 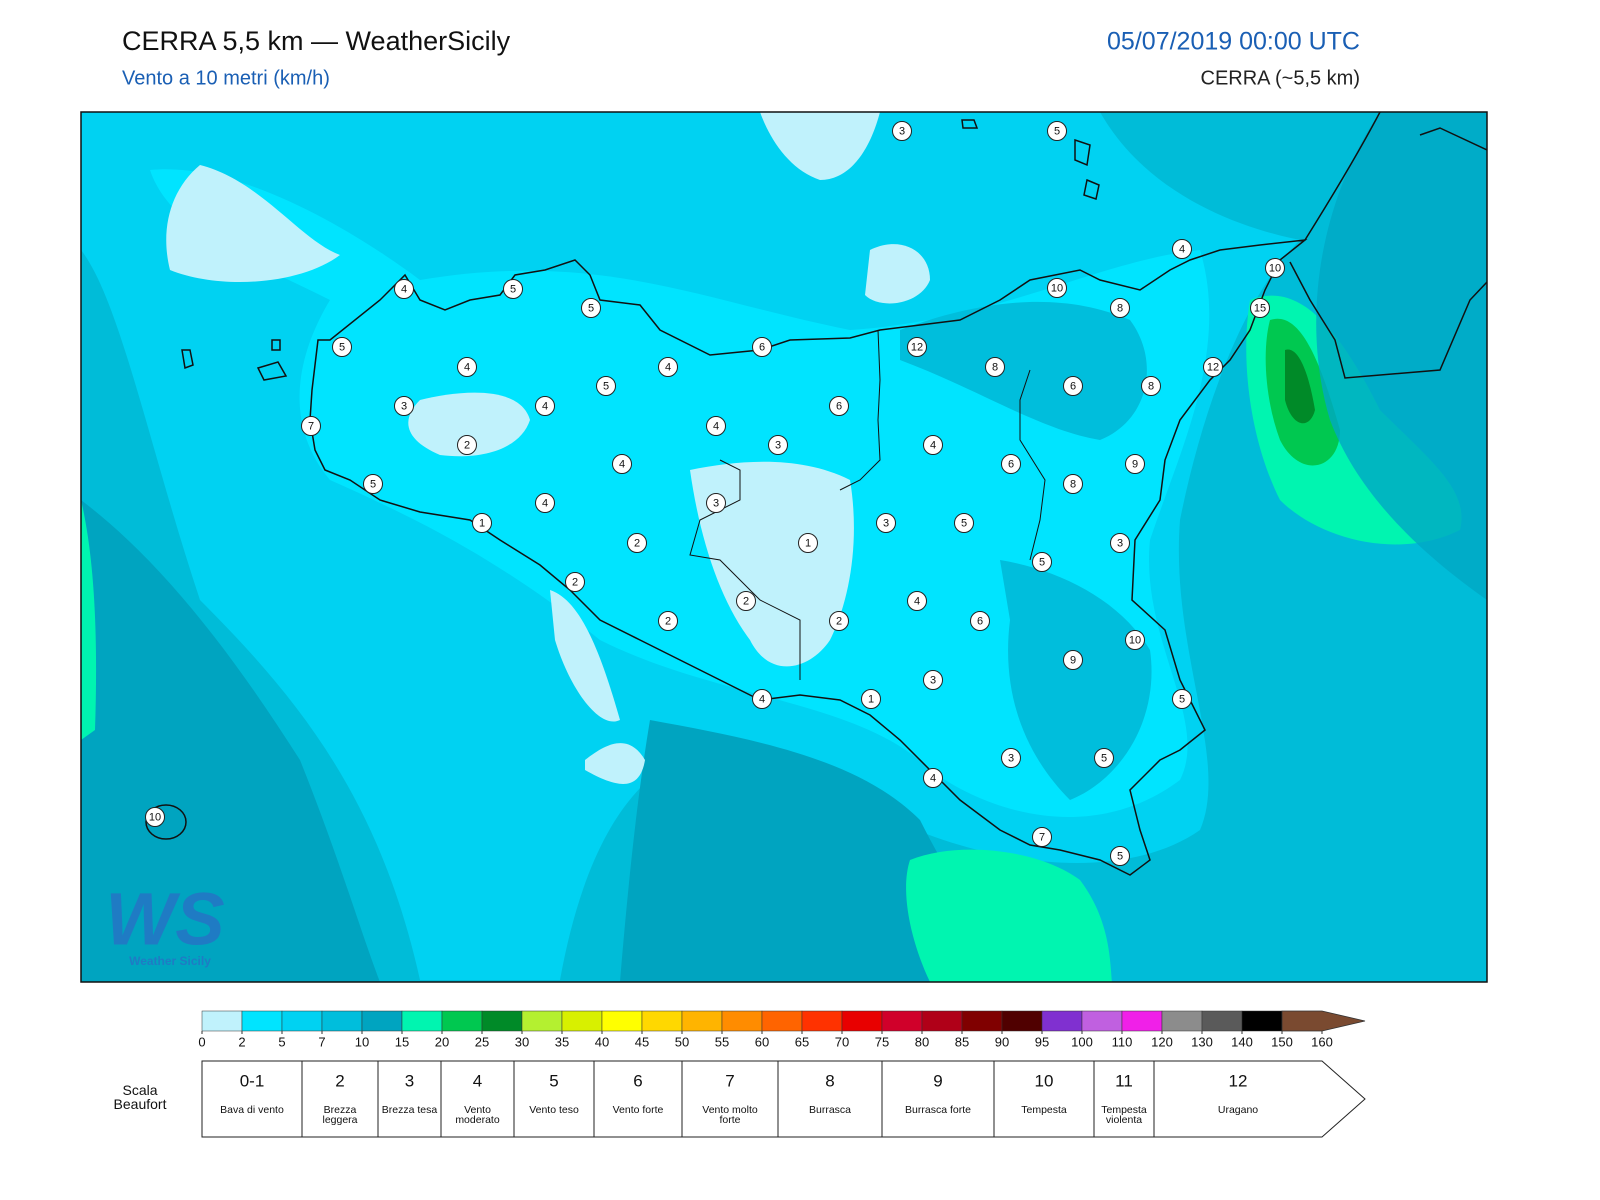 I want to click on subtitle: Vento a 10 metri (km/h), so click(x=226, y=78).